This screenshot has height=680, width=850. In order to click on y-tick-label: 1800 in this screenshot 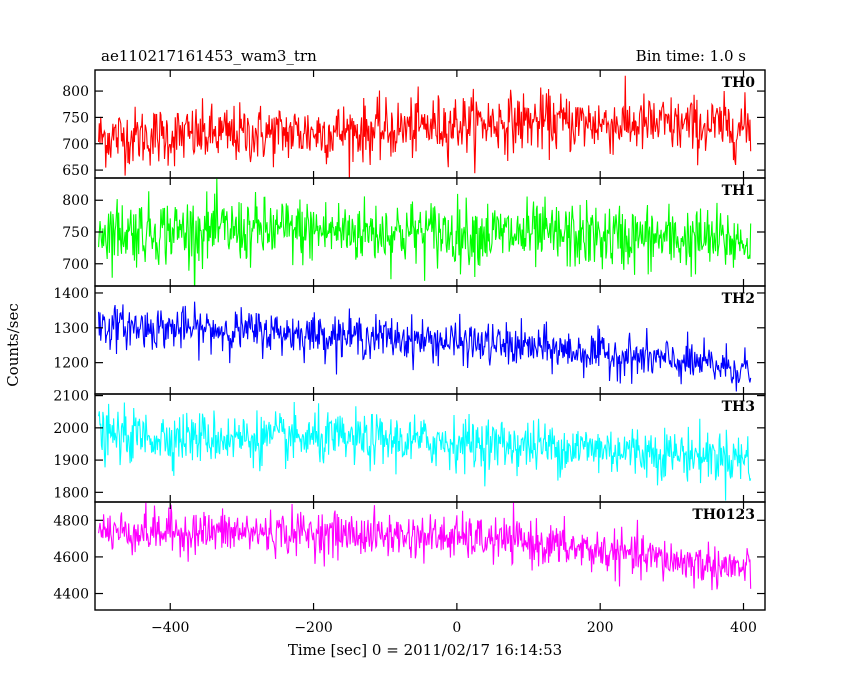, I will do `click(71, 493)`.